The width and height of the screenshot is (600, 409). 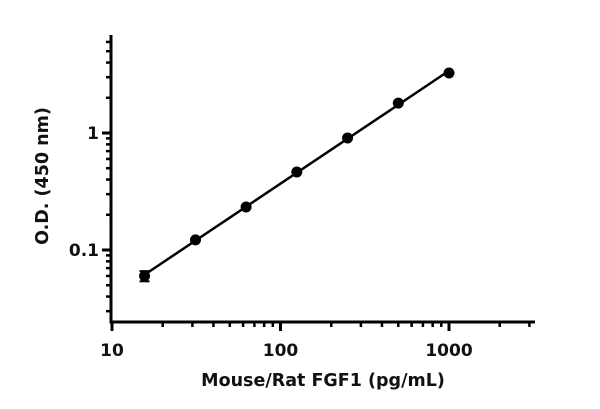 What do you see at coordinates (448, 351) in the screenshot?
I see `x-tick-label: 1000` at bounding box center [448, 351].